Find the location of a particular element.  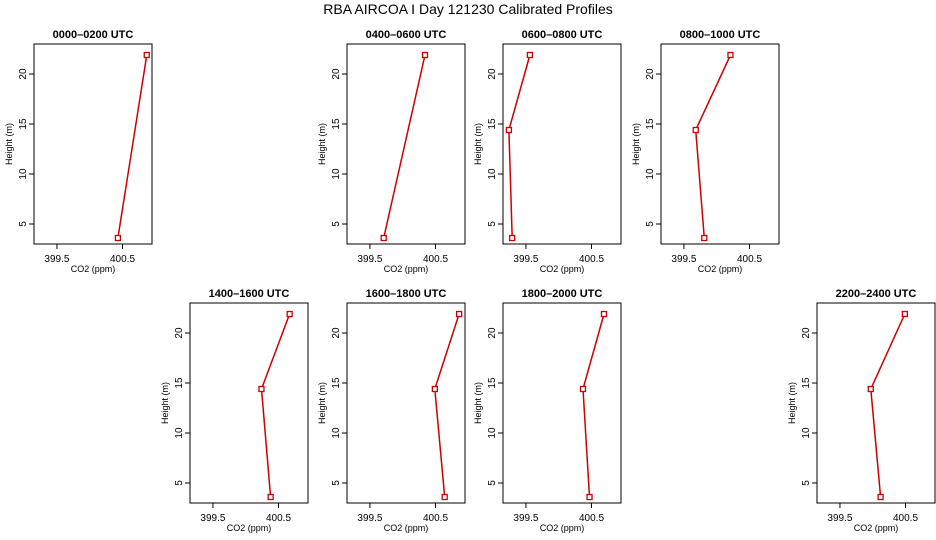

panel-title: 2200–2400 UTC is located at coordinates (876, 294).